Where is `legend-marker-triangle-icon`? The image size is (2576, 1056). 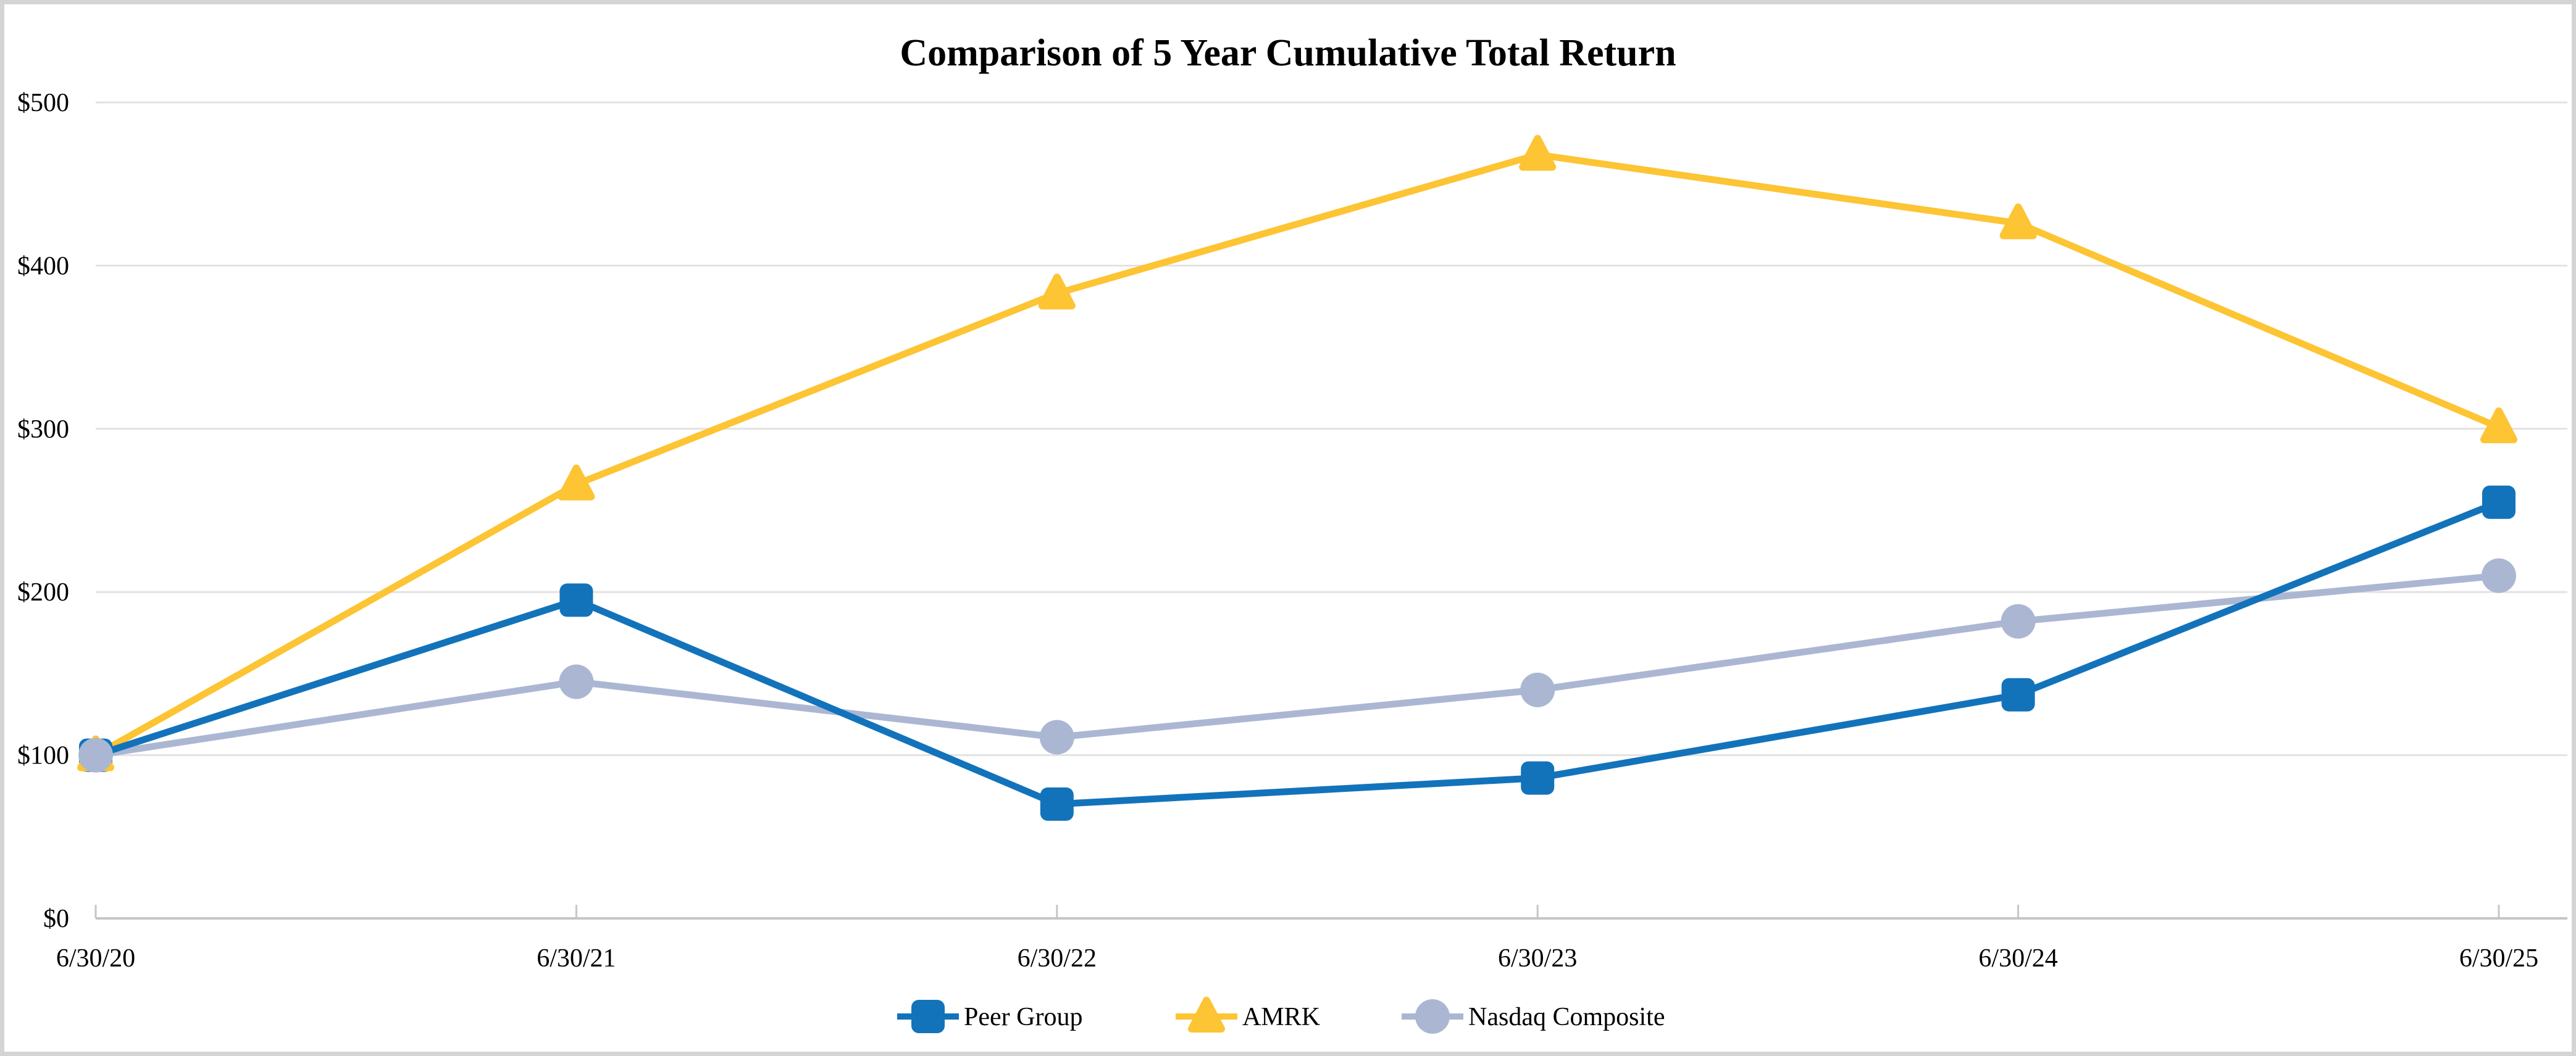 legend-marker-triangle-icon is located at coordinates (1206, 1015).